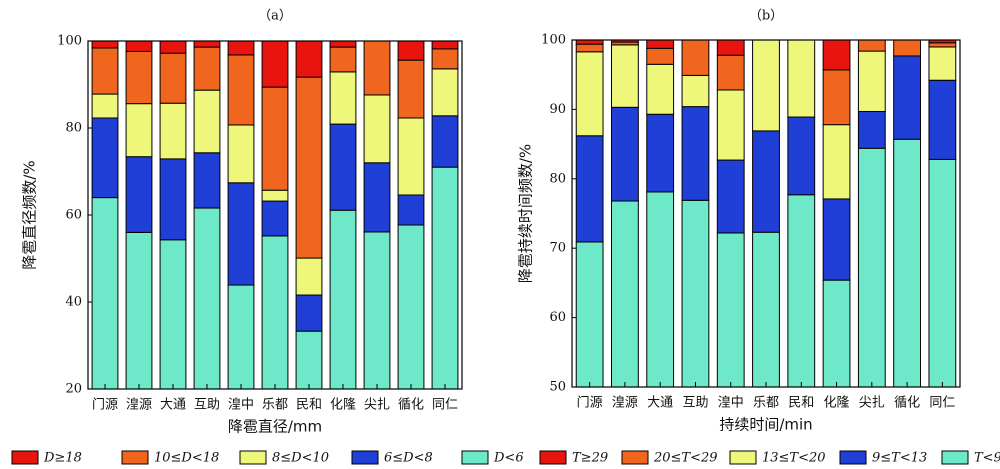  What do you see at coordinates (73, 302) in the screenshot?
I see `y-tick-label: 40` at bounding box center [73, 302].